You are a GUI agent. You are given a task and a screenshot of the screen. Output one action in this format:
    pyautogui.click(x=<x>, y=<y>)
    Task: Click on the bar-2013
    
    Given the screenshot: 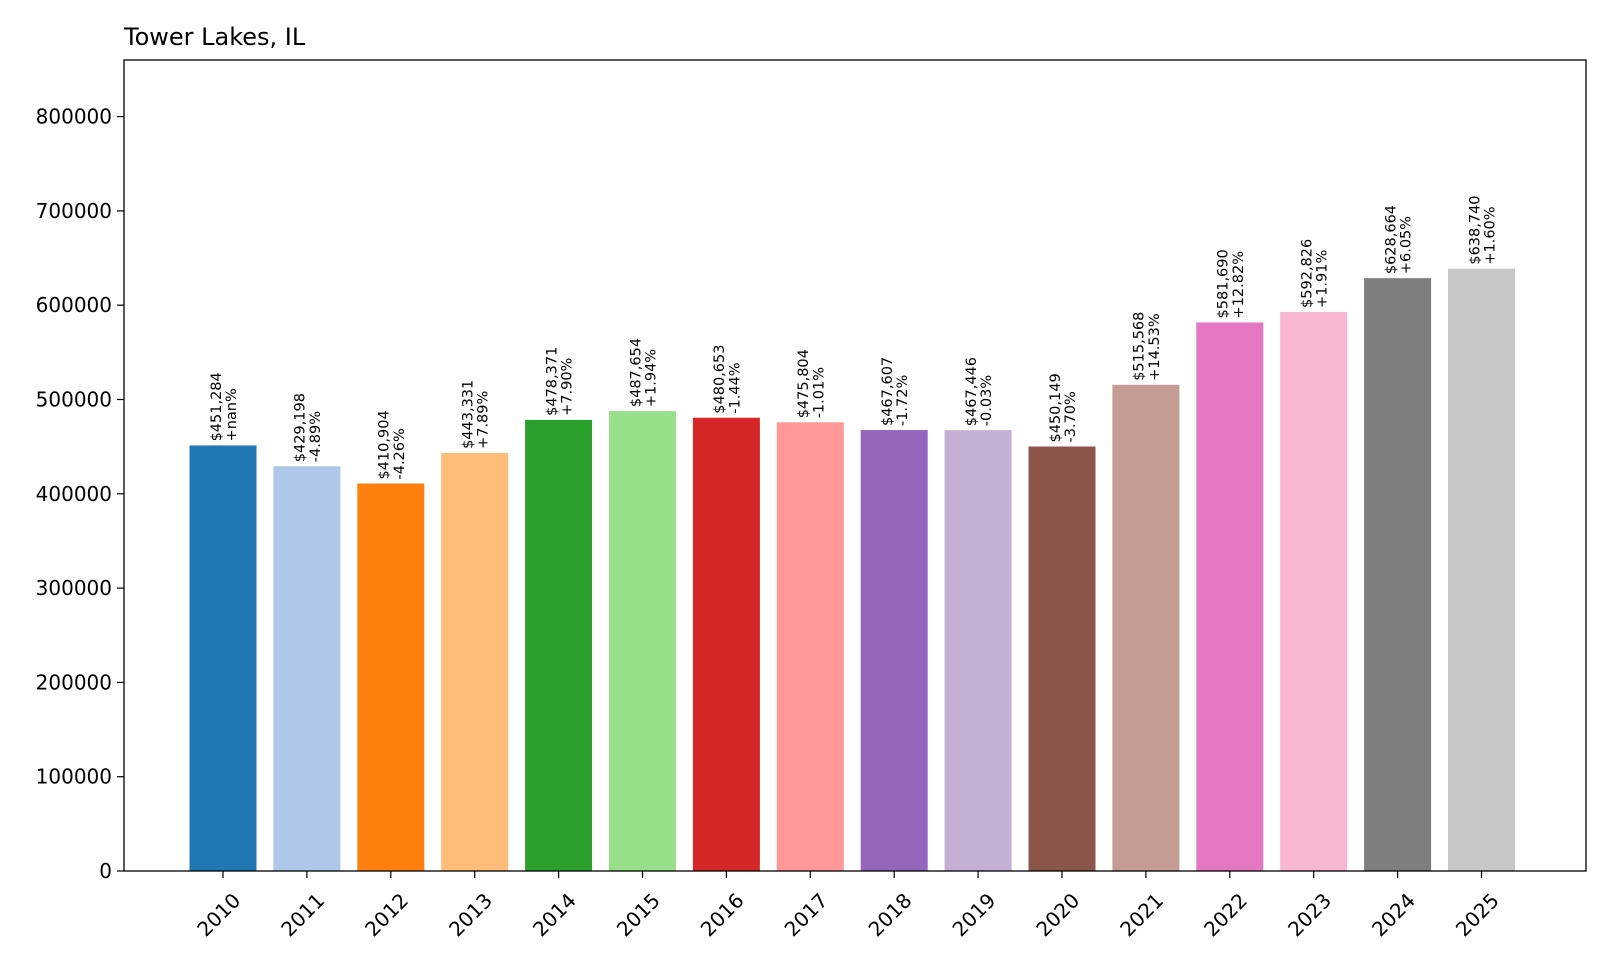 What is the action you would take?
    pyautogui.click(x=475, y=661)
    